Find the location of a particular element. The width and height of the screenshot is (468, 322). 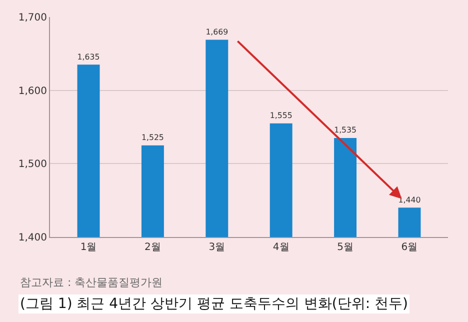

data-label: 1,440 is located at coordinates (409, 199).